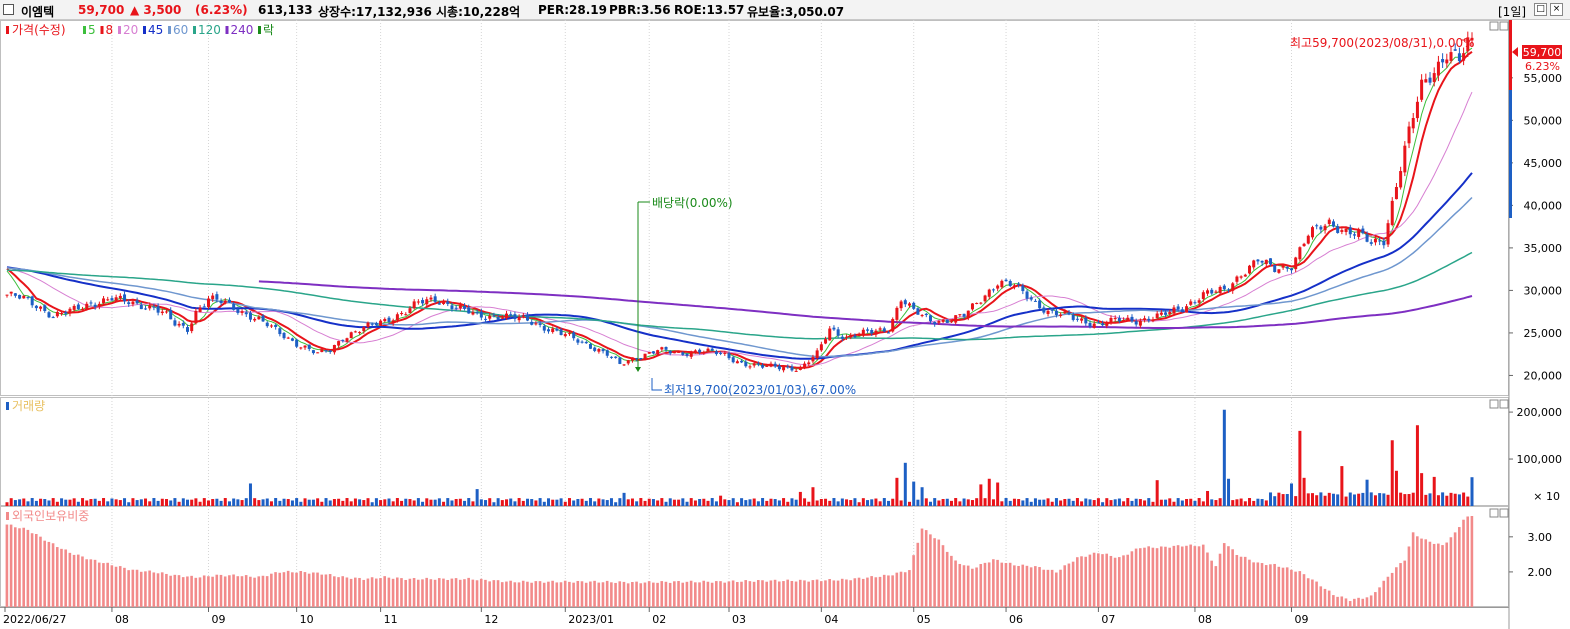 The height and width of the screenshot is (629, 1570). I want to click on x-tick-label: 09, so click(1301, 619).